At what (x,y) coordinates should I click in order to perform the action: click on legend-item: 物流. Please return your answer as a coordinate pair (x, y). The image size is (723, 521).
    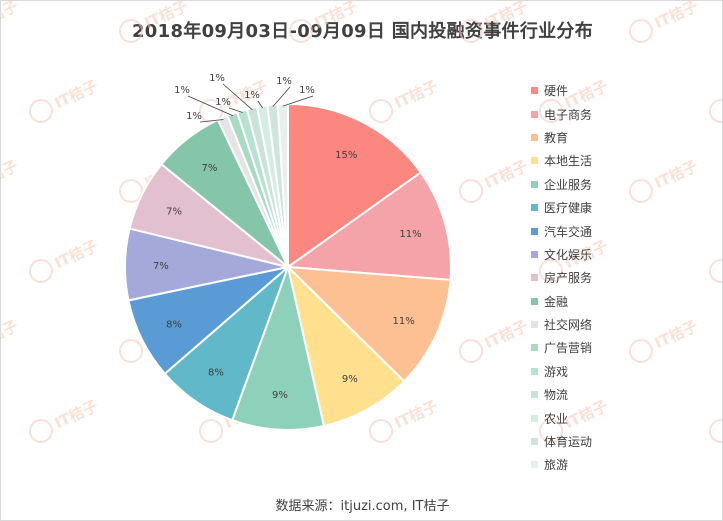
    Looking at the image, I should click on (561, 394).